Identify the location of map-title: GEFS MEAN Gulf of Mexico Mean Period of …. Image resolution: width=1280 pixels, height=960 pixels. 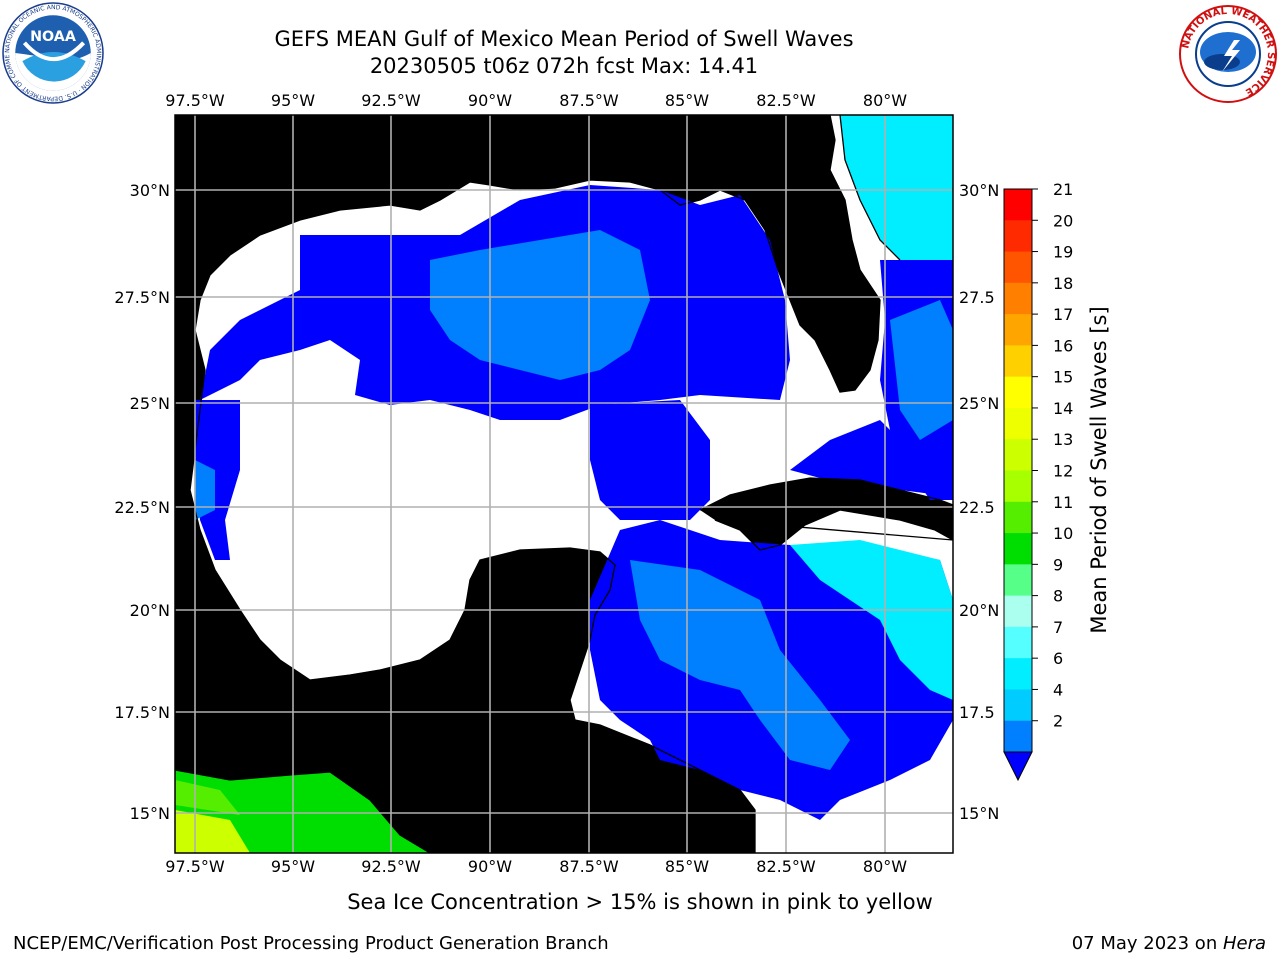
(564, 39).